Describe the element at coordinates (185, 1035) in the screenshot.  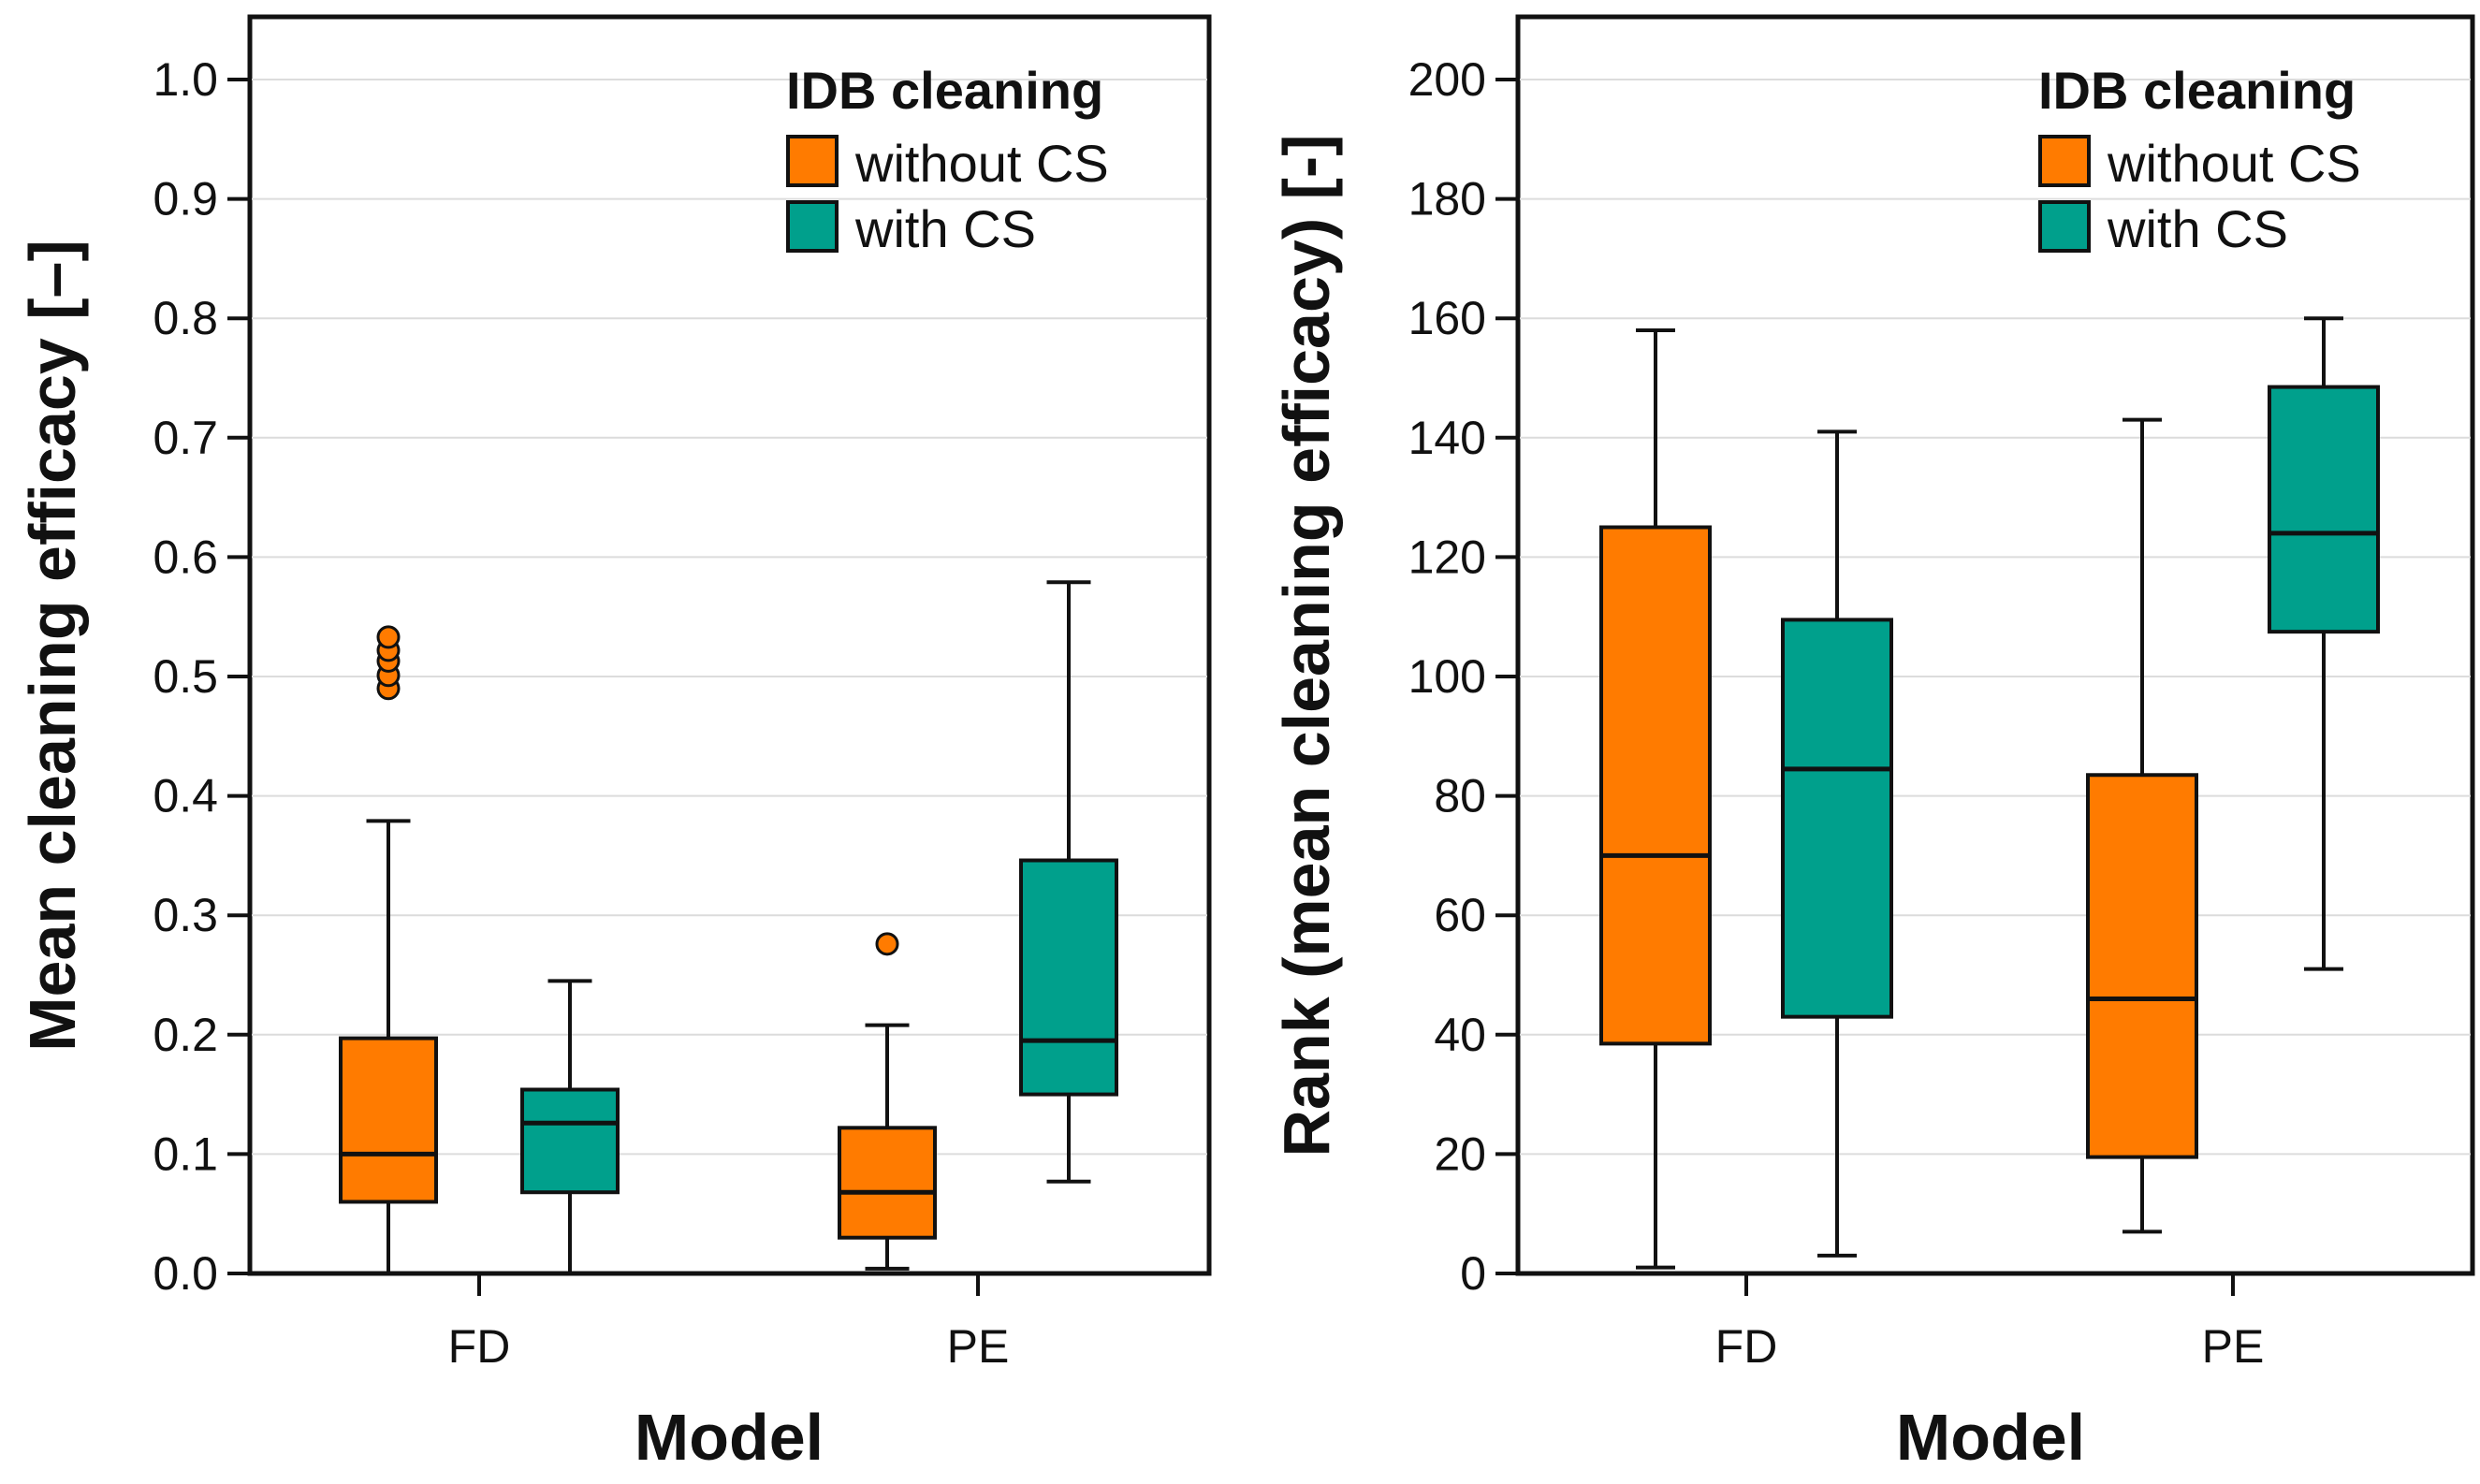
I see `y-tick-label: 0.2` at that location.